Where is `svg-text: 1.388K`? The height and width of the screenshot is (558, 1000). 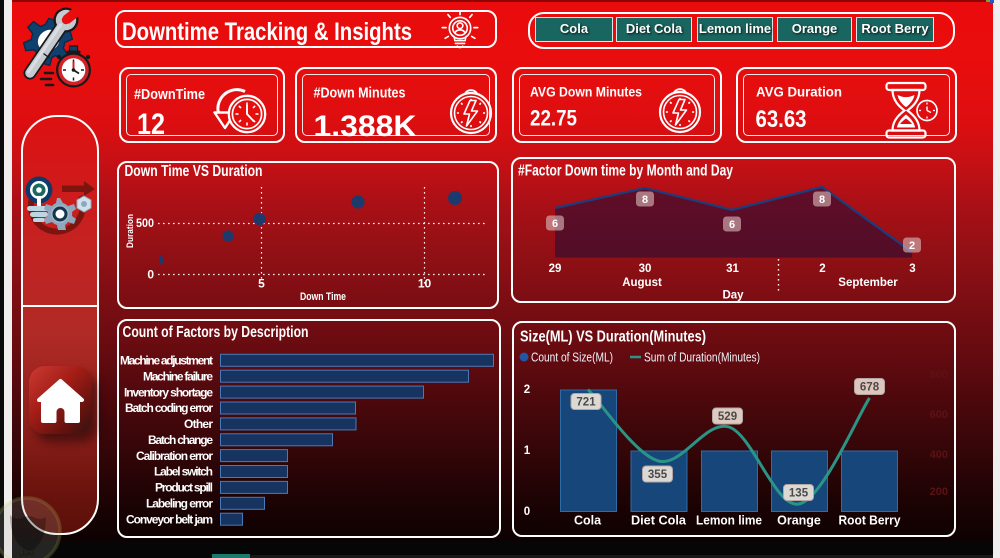
svg-text: 1.388K is located at coordinates (365, 126).